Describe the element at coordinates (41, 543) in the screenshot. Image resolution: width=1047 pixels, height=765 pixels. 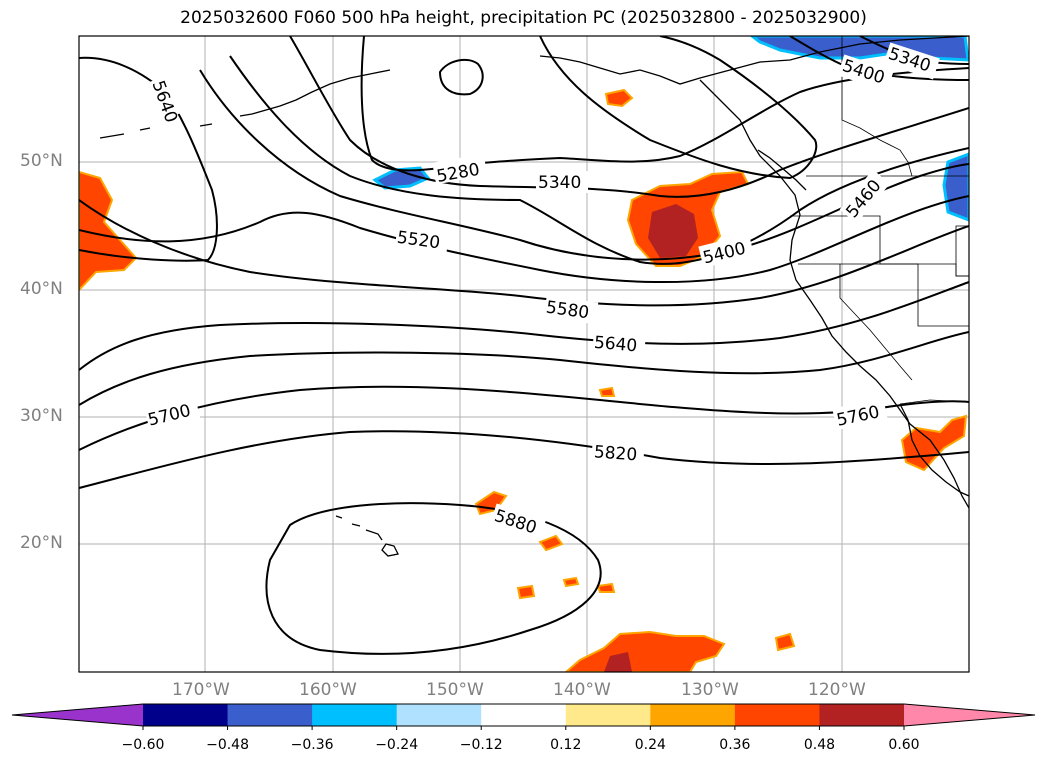
I see `lat-label: 20°N` at that location.